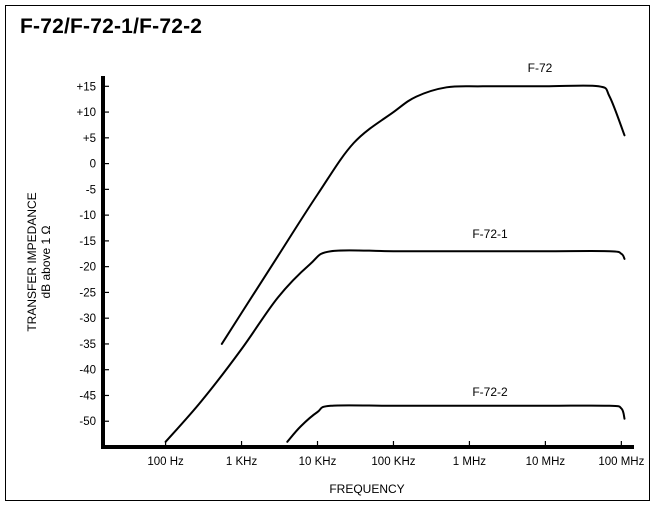 The width and height of the screenshot is (655, 506). I want to click on y-tick-label: +10, so click(86, 113).